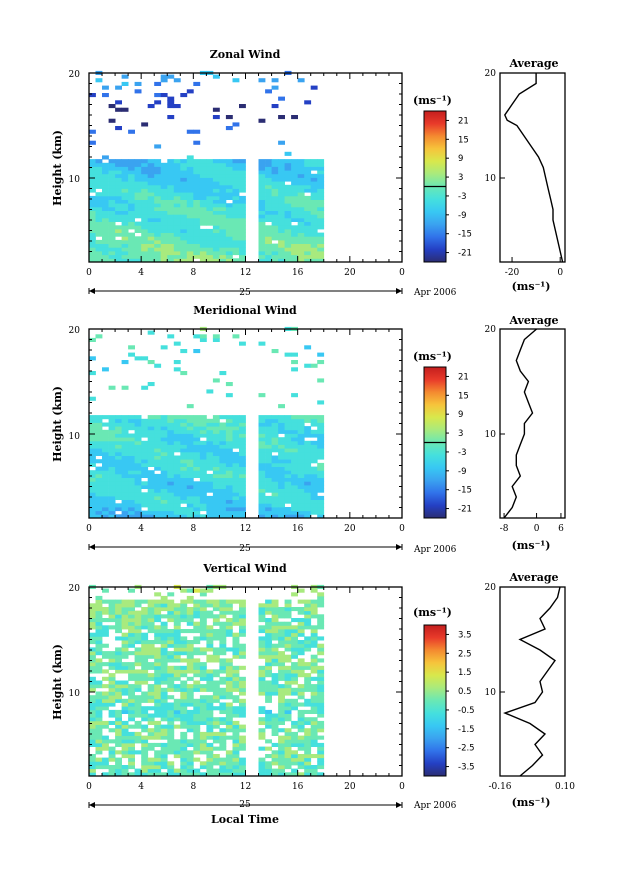  What do you see at coordinates (75, 180) in the screenshot?
I see `y-tick-label: 10` at bounding box center [75, 180].